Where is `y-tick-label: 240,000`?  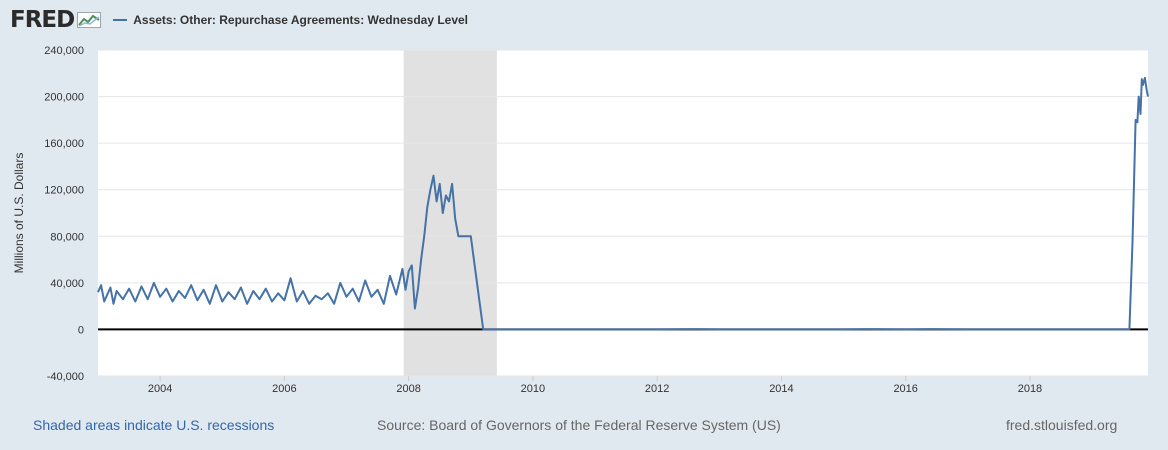
y-tick-label: 240,000 is located at coordinates (64, 51).